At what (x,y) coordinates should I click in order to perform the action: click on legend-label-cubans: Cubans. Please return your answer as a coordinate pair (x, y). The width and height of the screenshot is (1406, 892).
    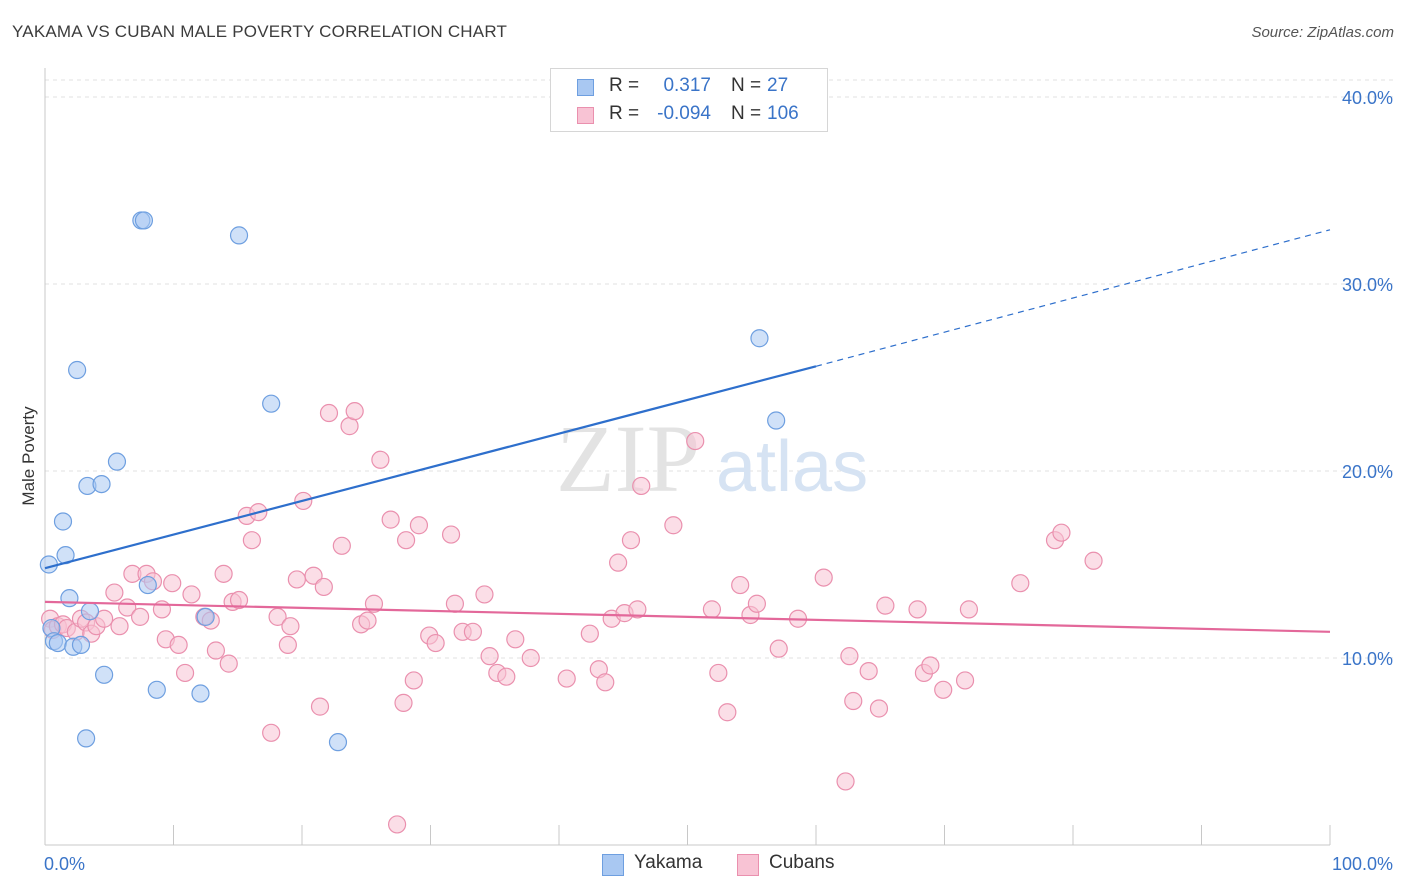
    Looking at the image, I should click on (802, 862).